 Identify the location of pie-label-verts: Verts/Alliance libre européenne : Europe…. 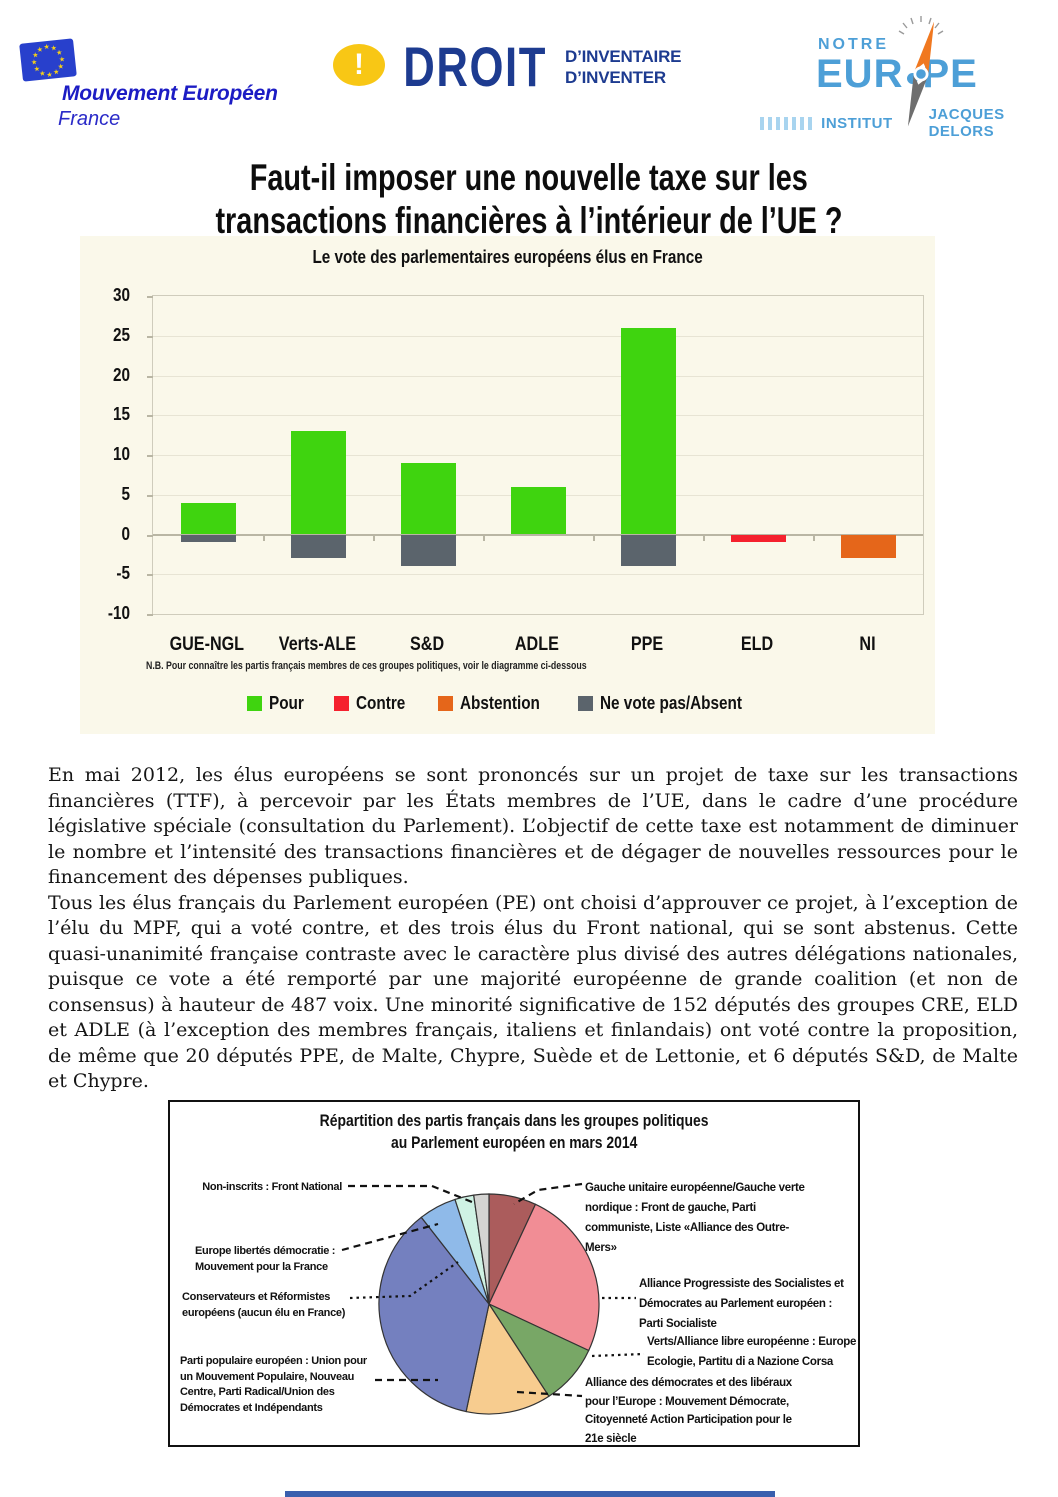
(752, 1352).